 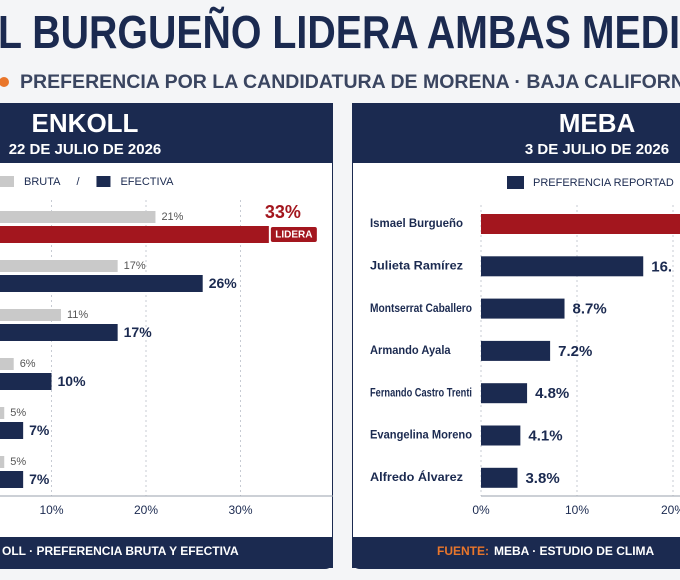 What do you see at coordinates (542, 478) in the screenshot?
I see `value-label: 3.8%` at bounding box center [542, 478].